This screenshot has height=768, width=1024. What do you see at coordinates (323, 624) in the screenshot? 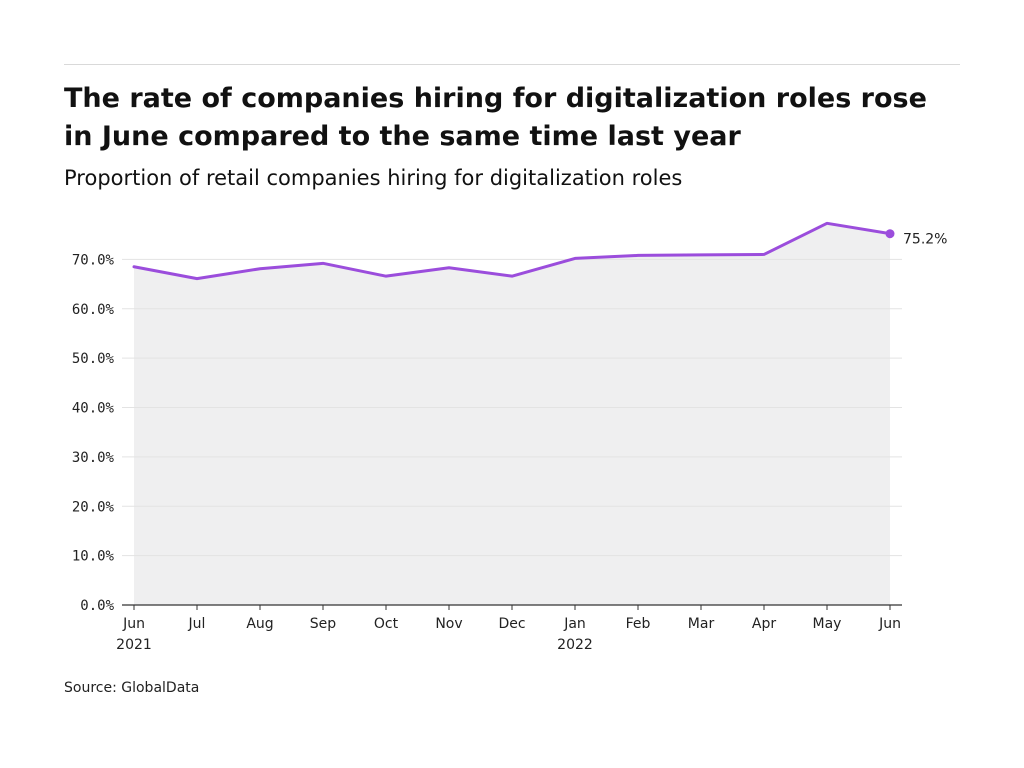
I see `x-tick-label: Sep` at bounding box center [323, 624].